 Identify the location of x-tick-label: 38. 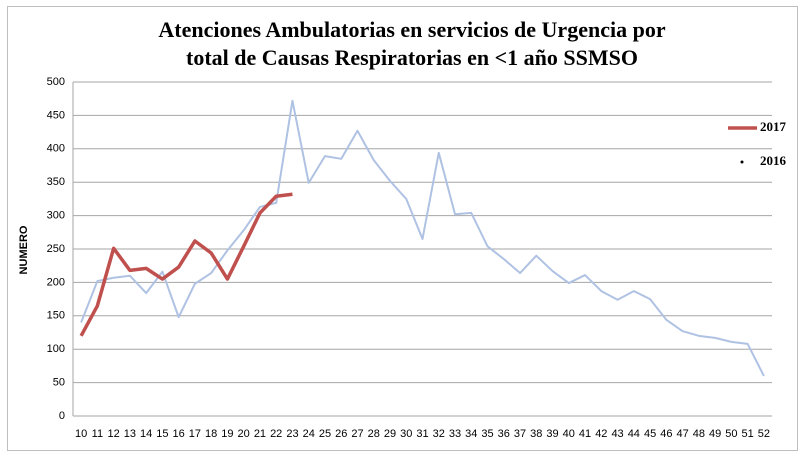
(536, 434).